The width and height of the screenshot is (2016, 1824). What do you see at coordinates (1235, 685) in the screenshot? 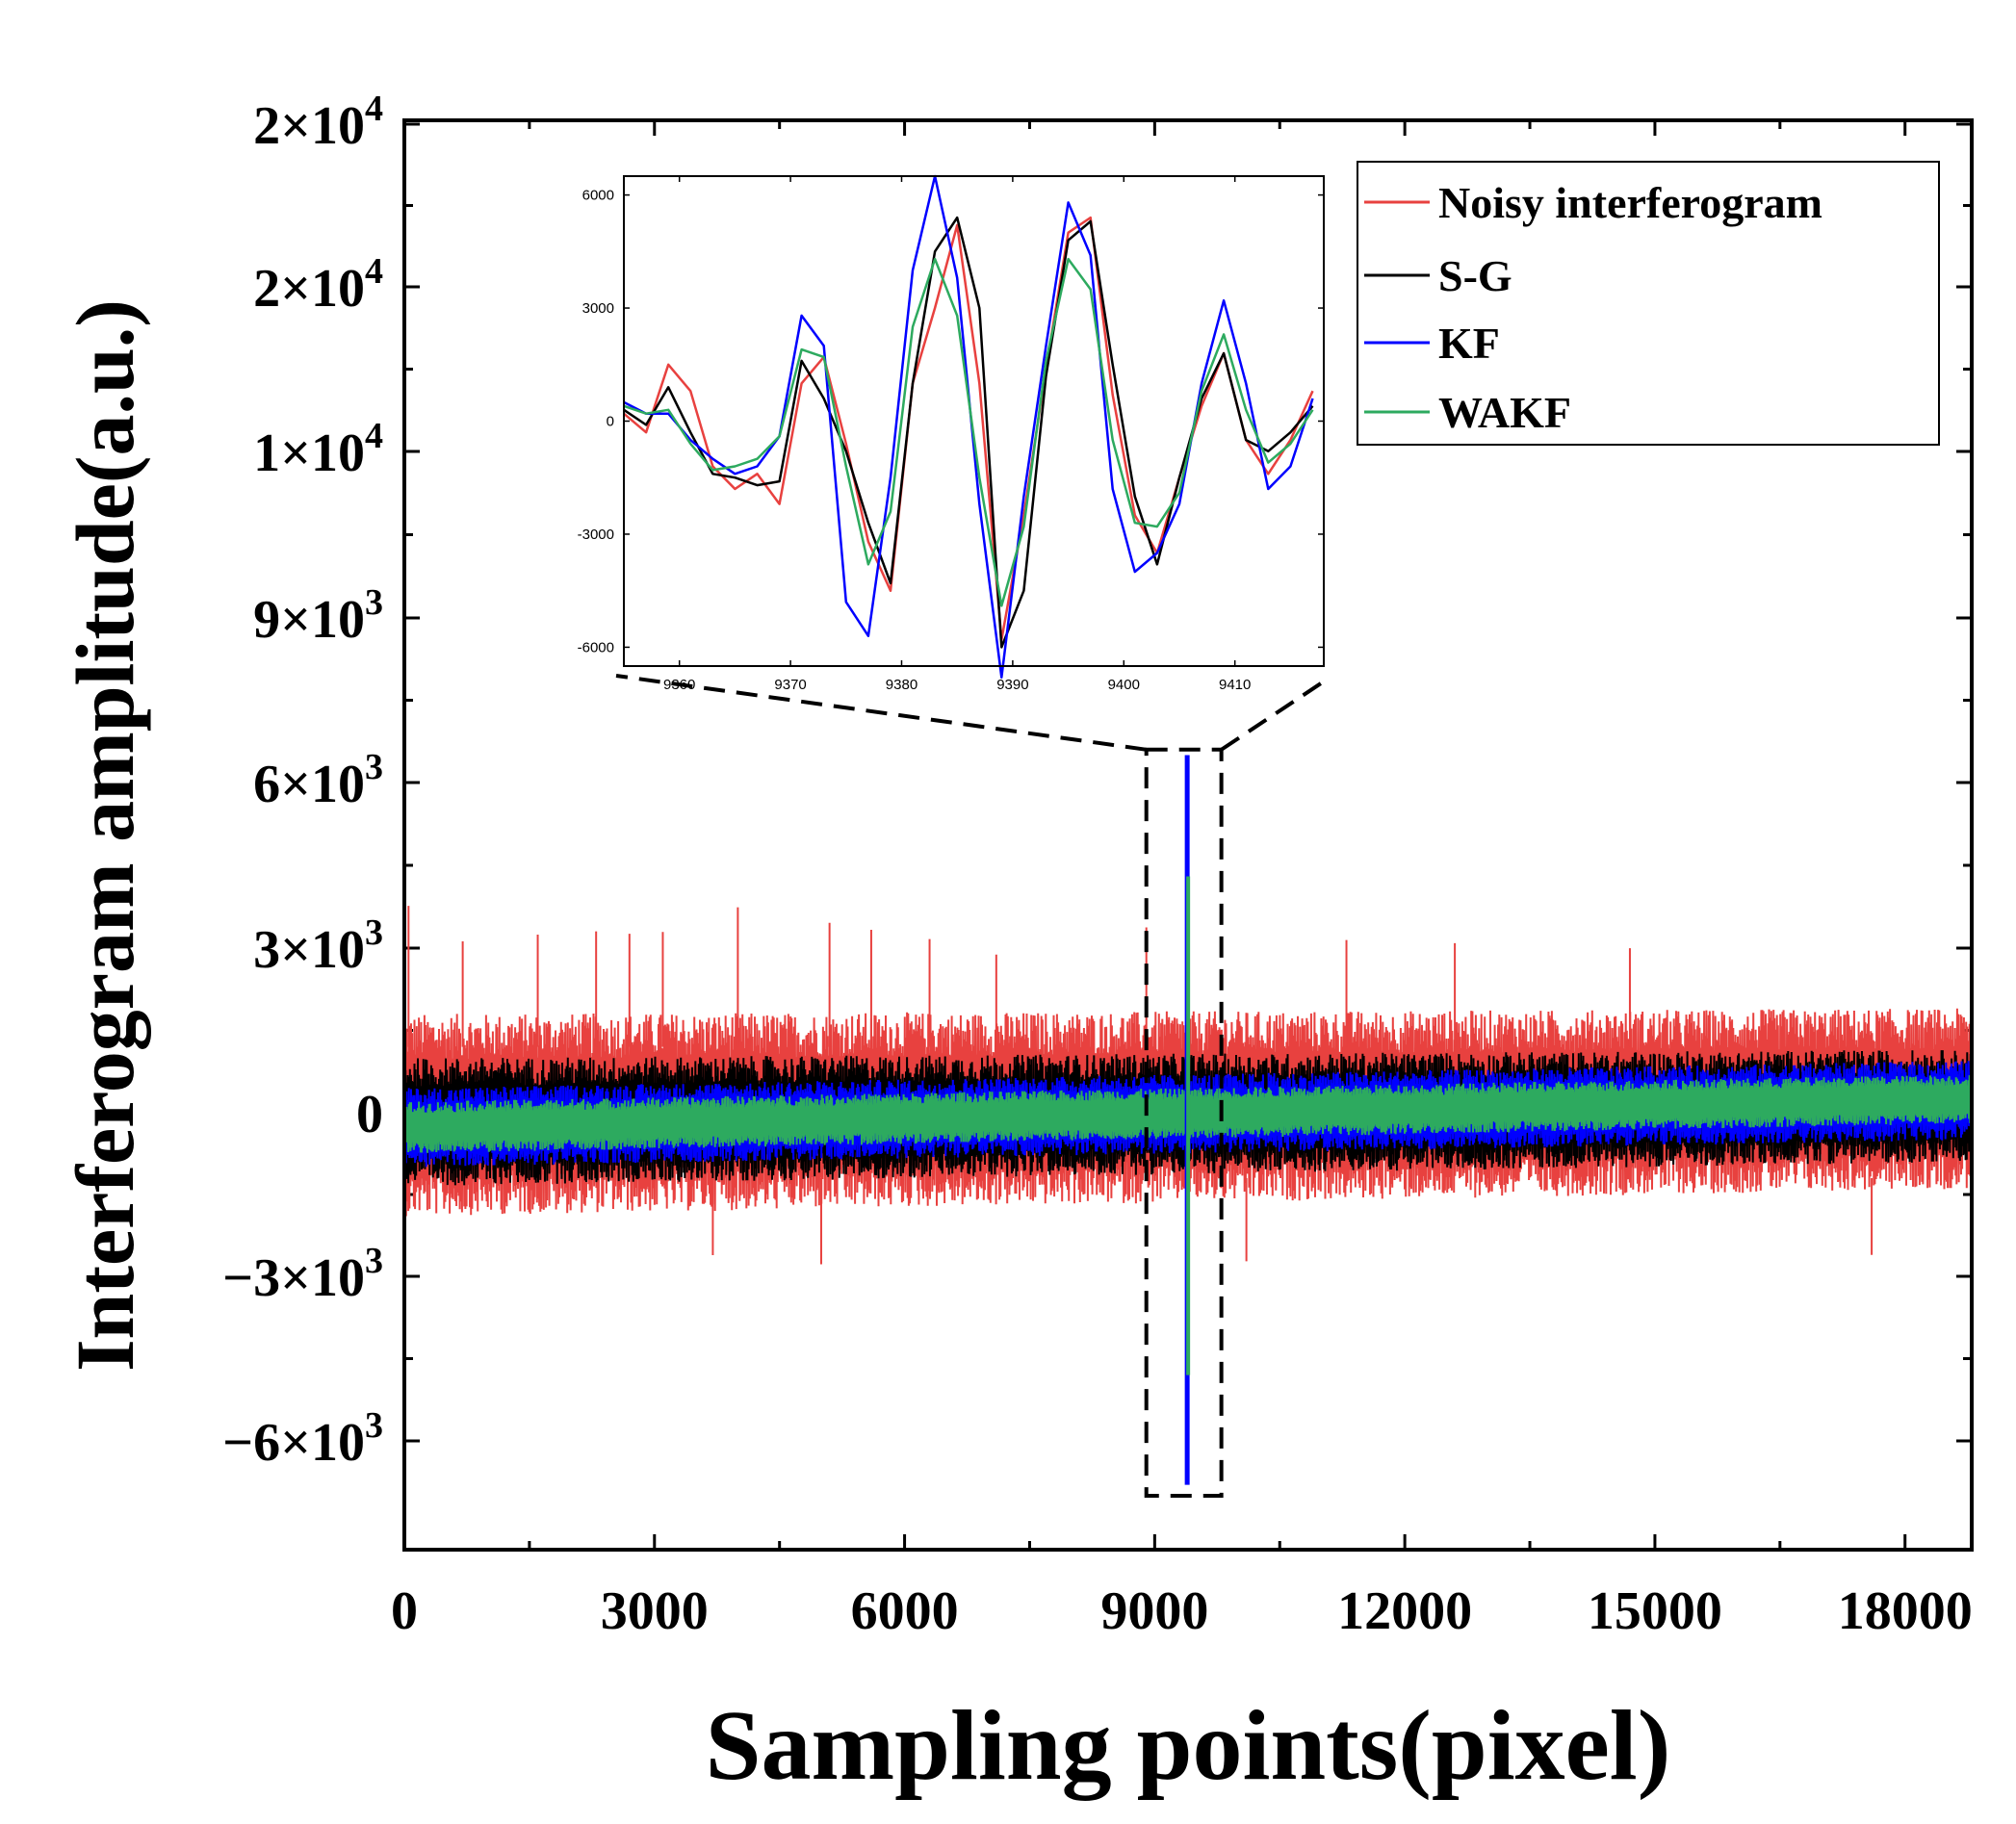
I see `inset-x-tick-label: 9410` at bounding box center [1235, 685].